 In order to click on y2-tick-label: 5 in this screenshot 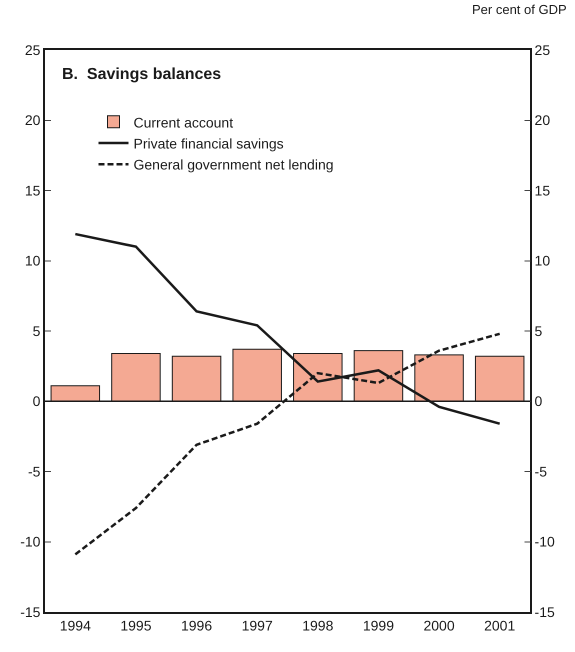, I will do `click(538, 330)`.